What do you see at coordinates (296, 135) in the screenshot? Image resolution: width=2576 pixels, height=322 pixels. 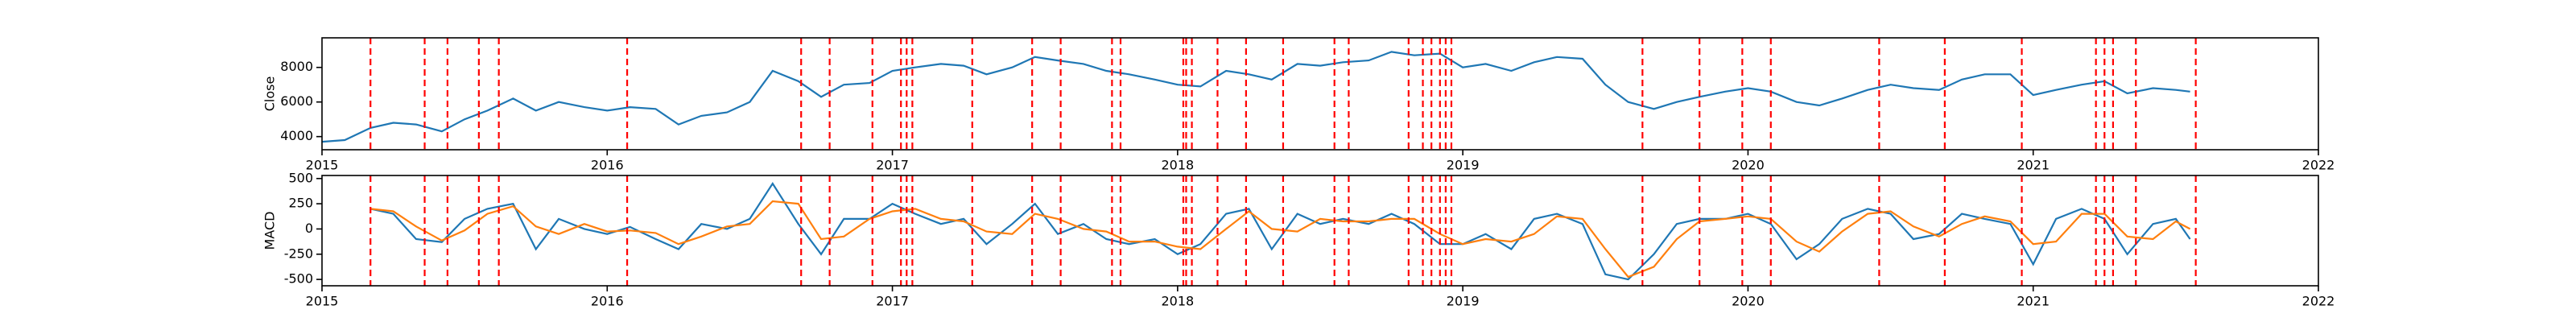 I see `y-tick-label: 4000` at bounding box center [296, 135].